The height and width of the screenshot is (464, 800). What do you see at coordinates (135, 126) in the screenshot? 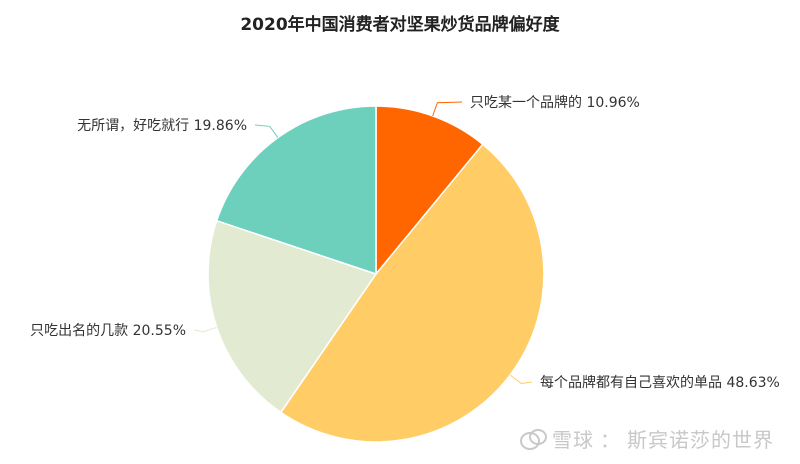
I see `slice-label-name: 无所谓，好吃就行` at bounding box center [135, 126].